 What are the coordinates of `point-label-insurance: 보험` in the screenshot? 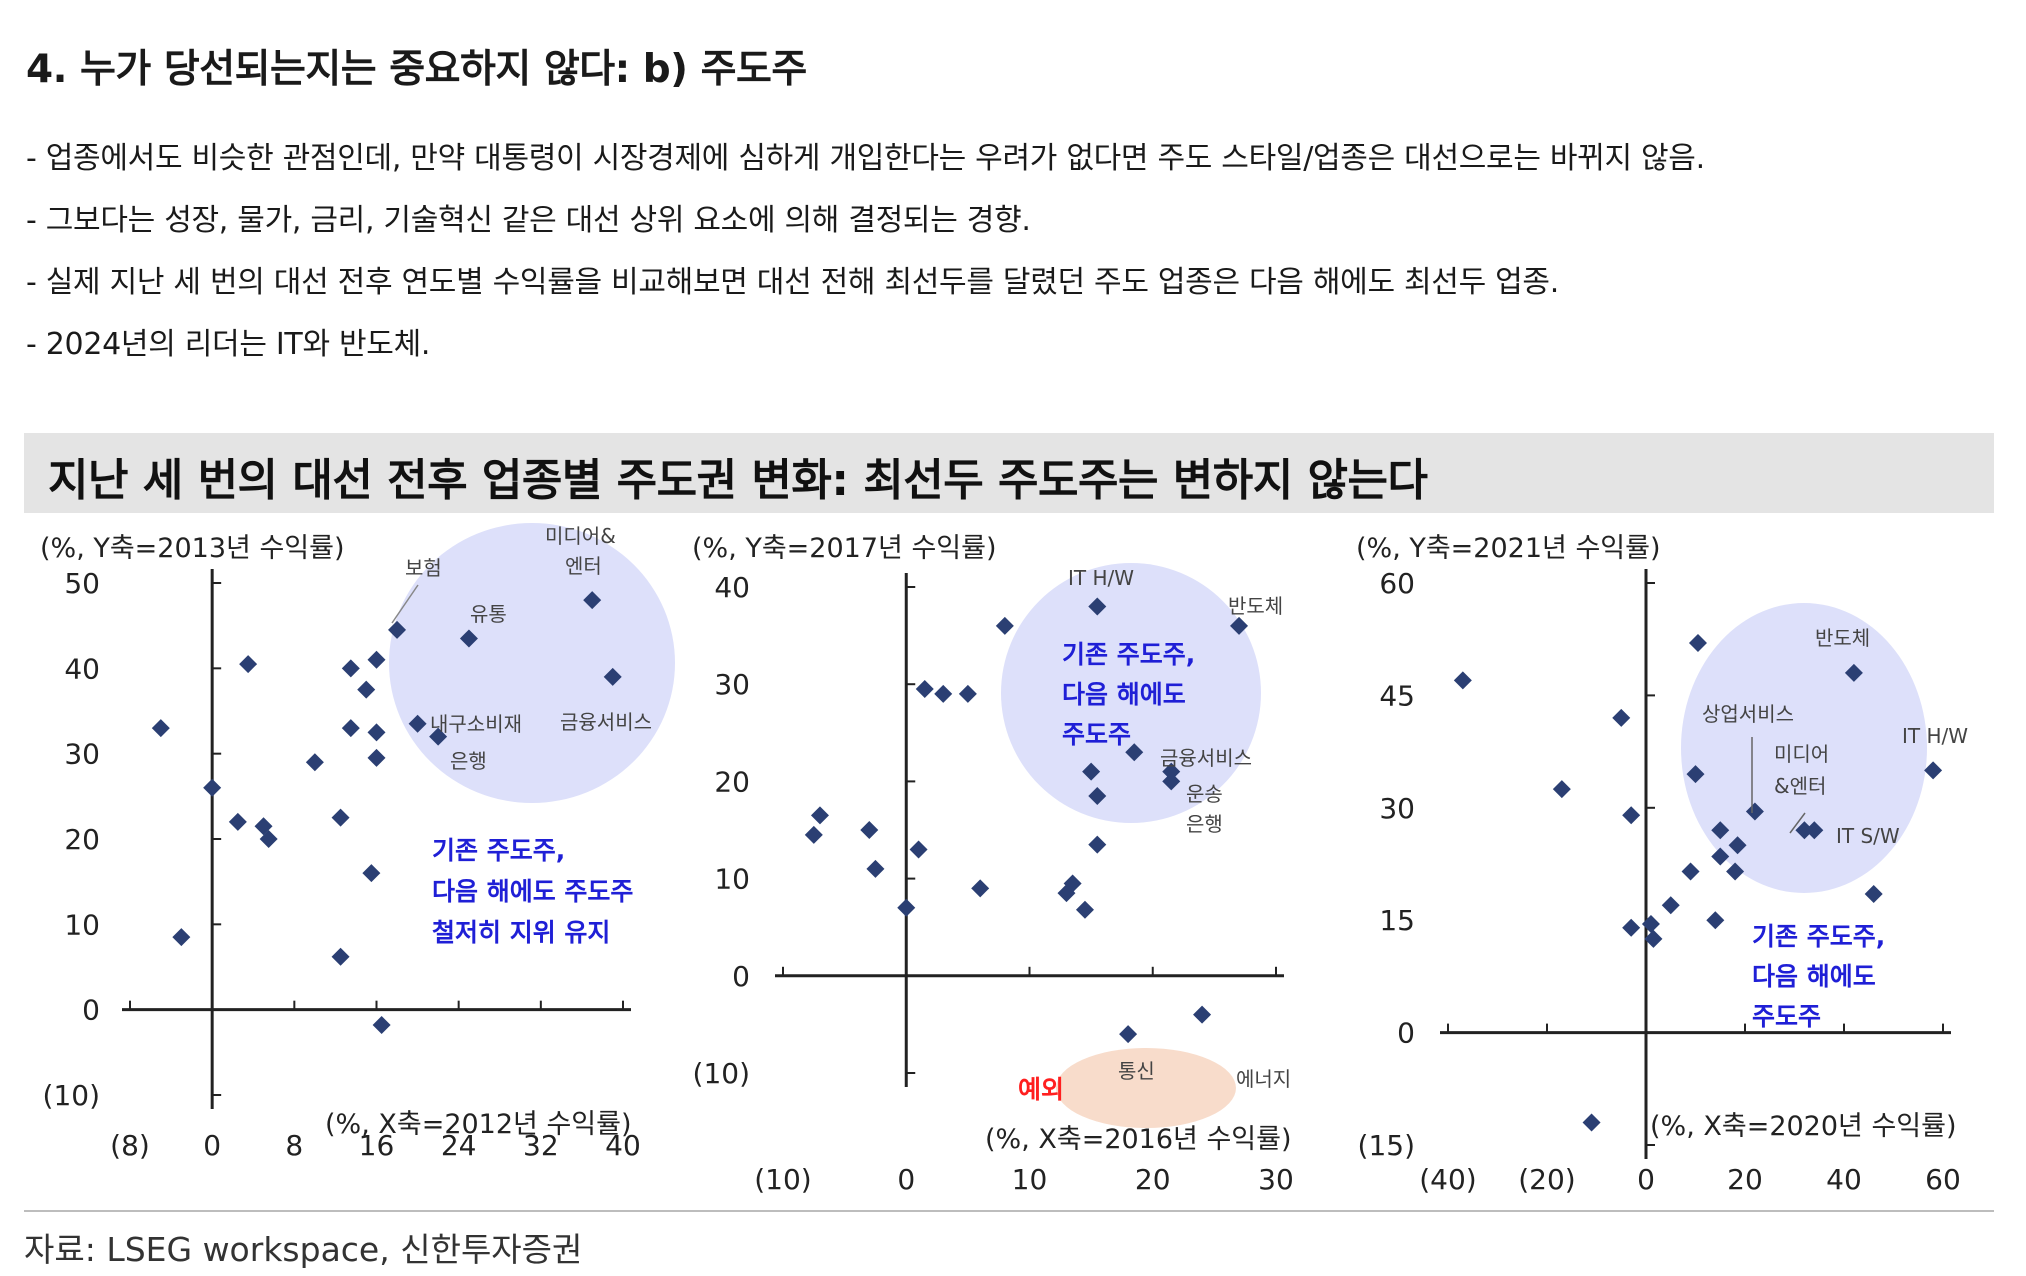 It's located at (423, 568).